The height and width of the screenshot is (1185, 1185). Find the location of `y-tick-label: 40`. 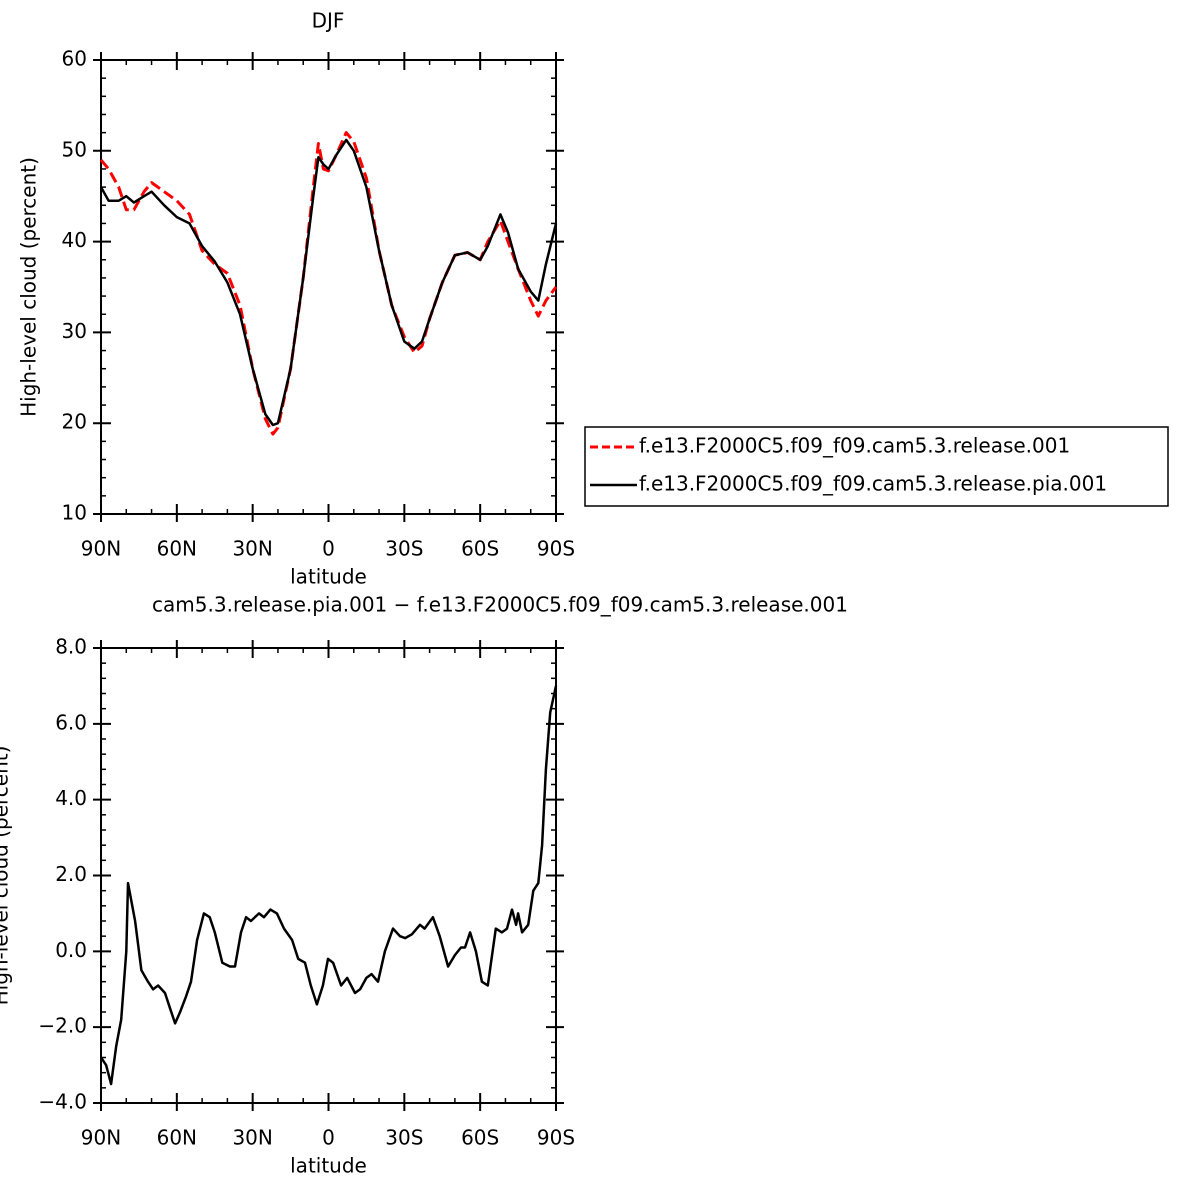

y-tick-label: 40 is located at coordinates (74, 240).